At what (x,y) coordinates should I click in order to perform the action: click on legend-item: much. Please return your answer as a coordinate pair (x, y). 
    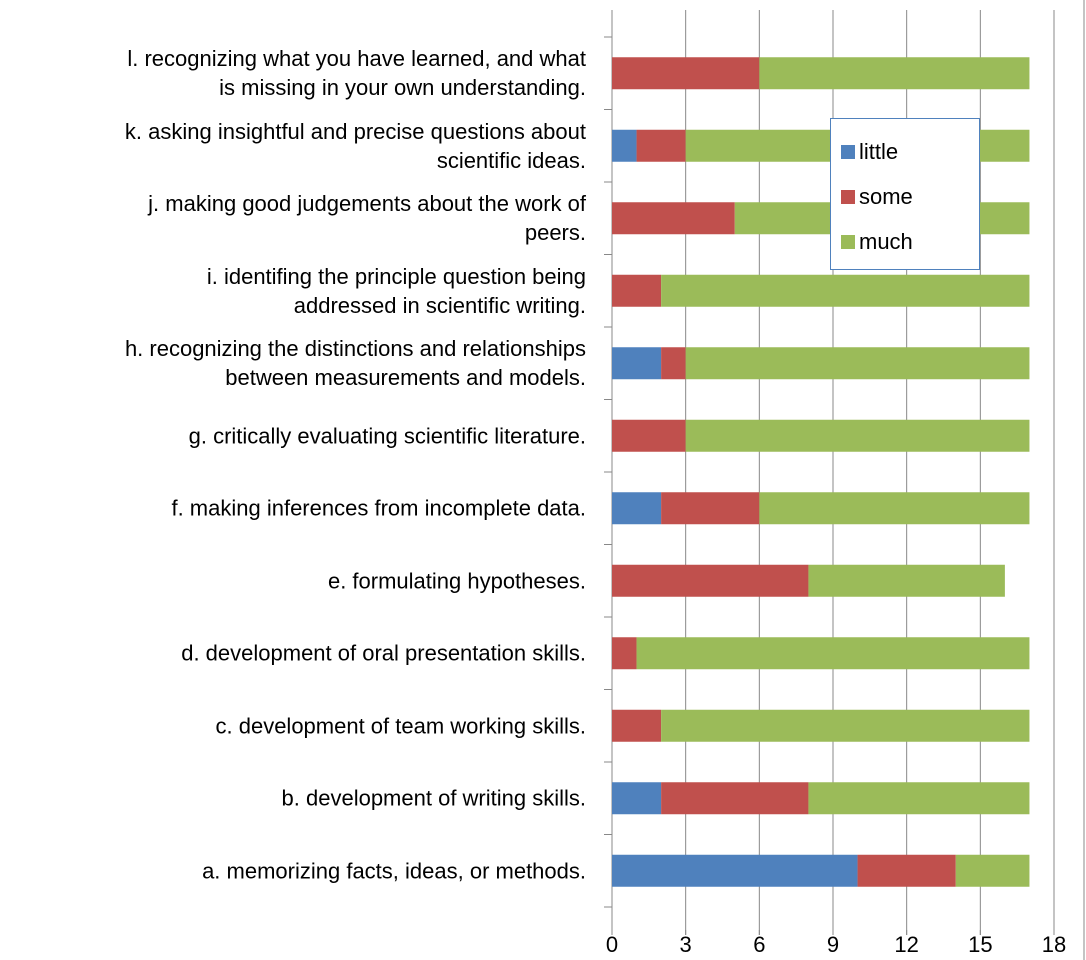
    Looking at the image, I should click on (877, 242).